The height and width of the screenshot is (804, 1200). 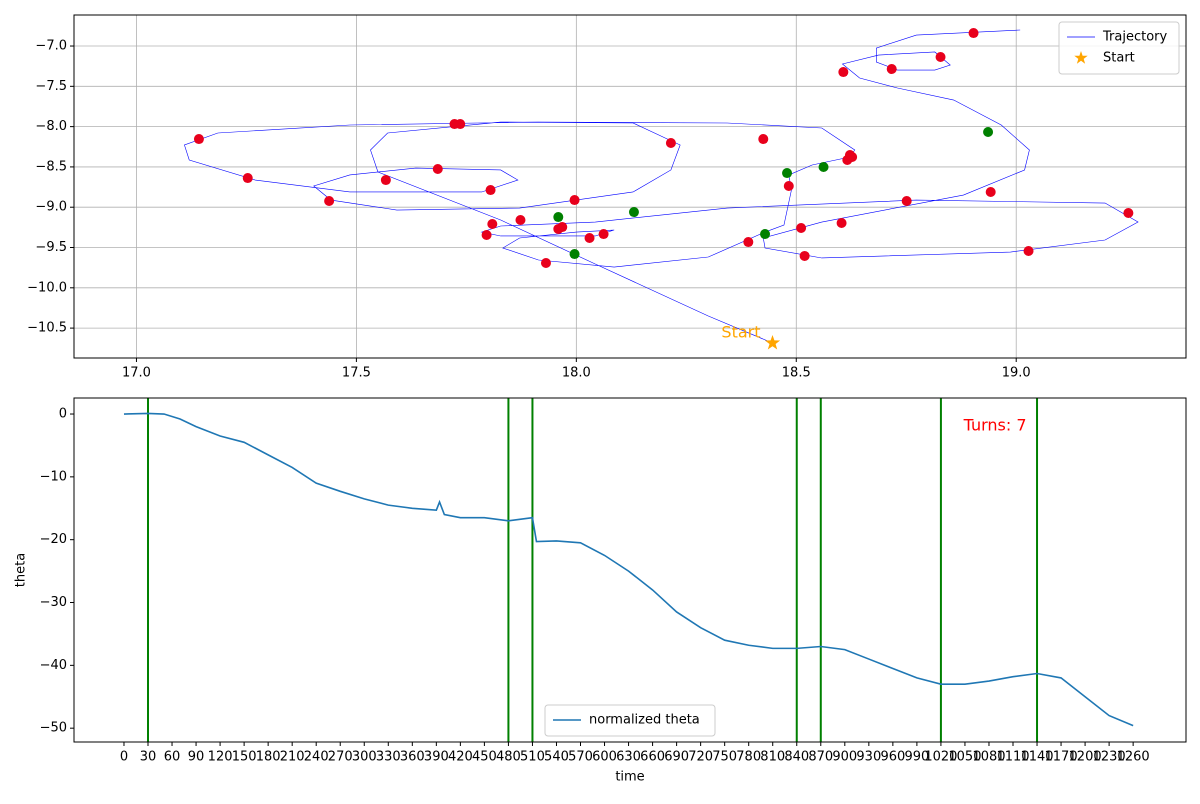 I want to click on legend: normalized theta, so click(x=630, y=720).